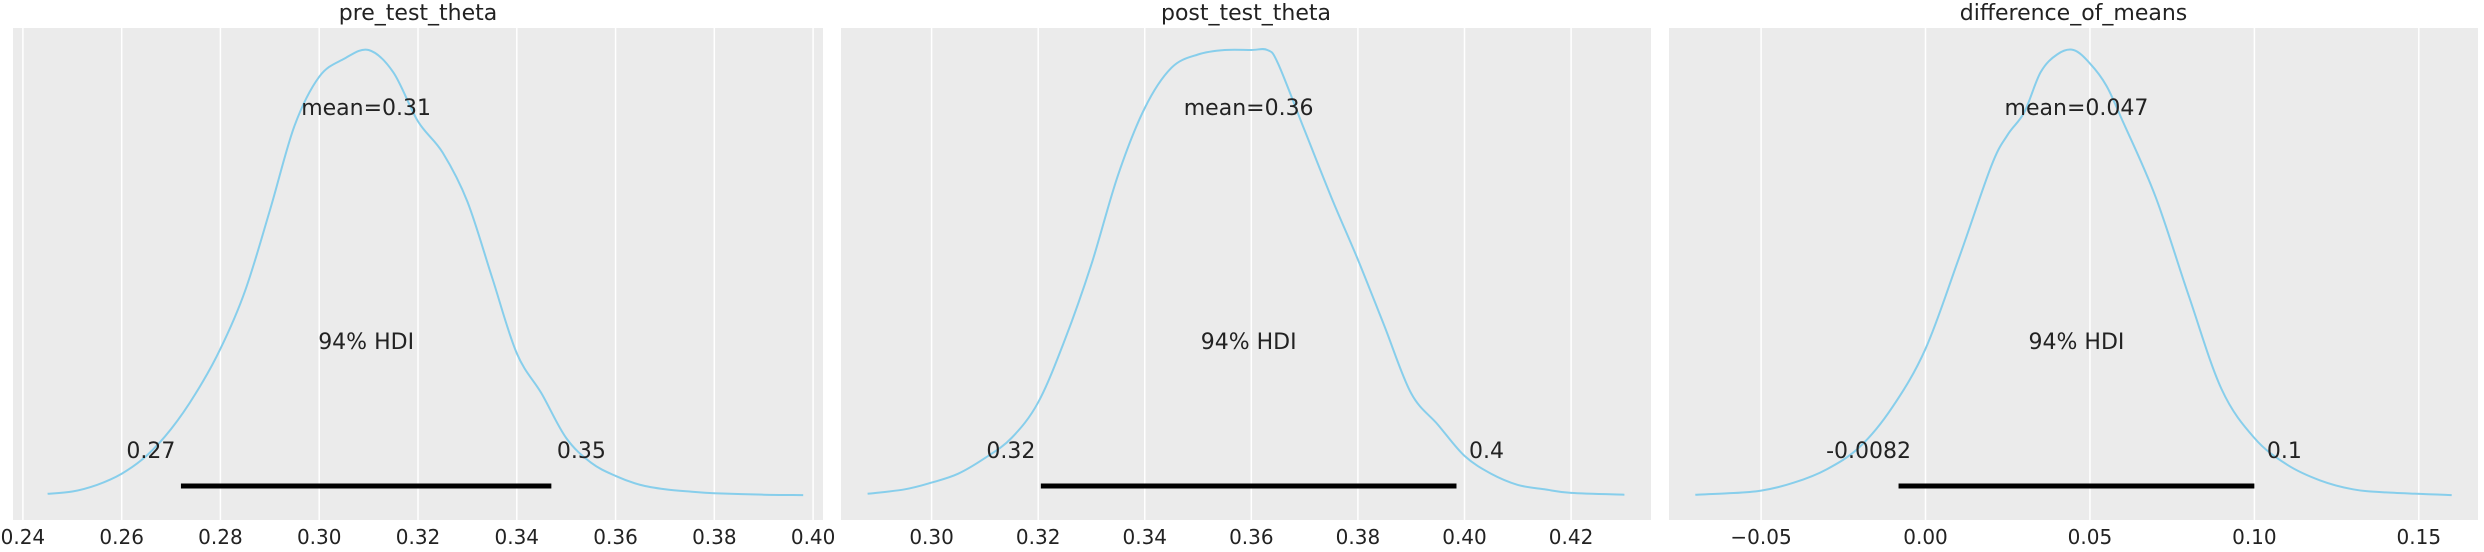 Image resolution: width=2484 pixels, height=552 pixels. What do you see at coordinates (1249, 108) in the screenshot?
I see `mean-label: mean=0.36` at bounding box center [1249, 108].